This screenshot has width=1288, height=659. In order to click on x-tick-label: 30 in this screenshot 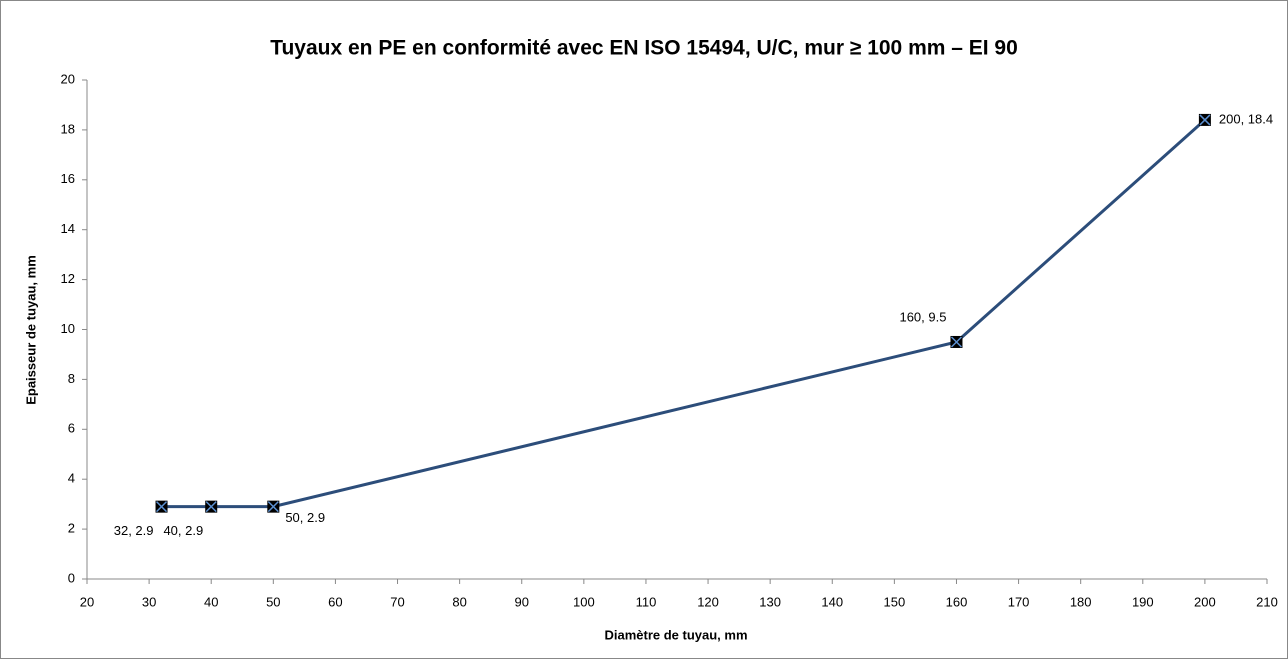, I will do `click(149, 601)`.